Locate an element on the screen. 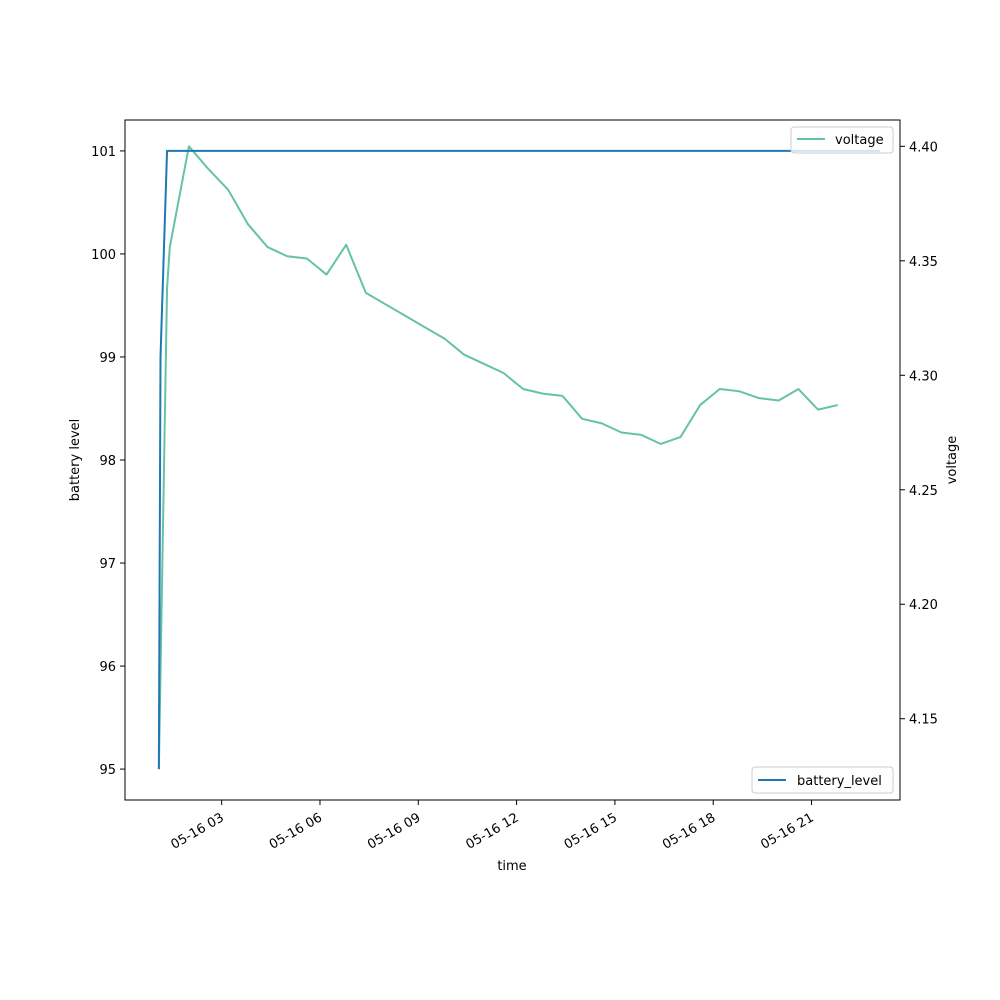 The image size is (1000, 1000). legend-voltage-label: voltage is located at coordinates (859, 140).